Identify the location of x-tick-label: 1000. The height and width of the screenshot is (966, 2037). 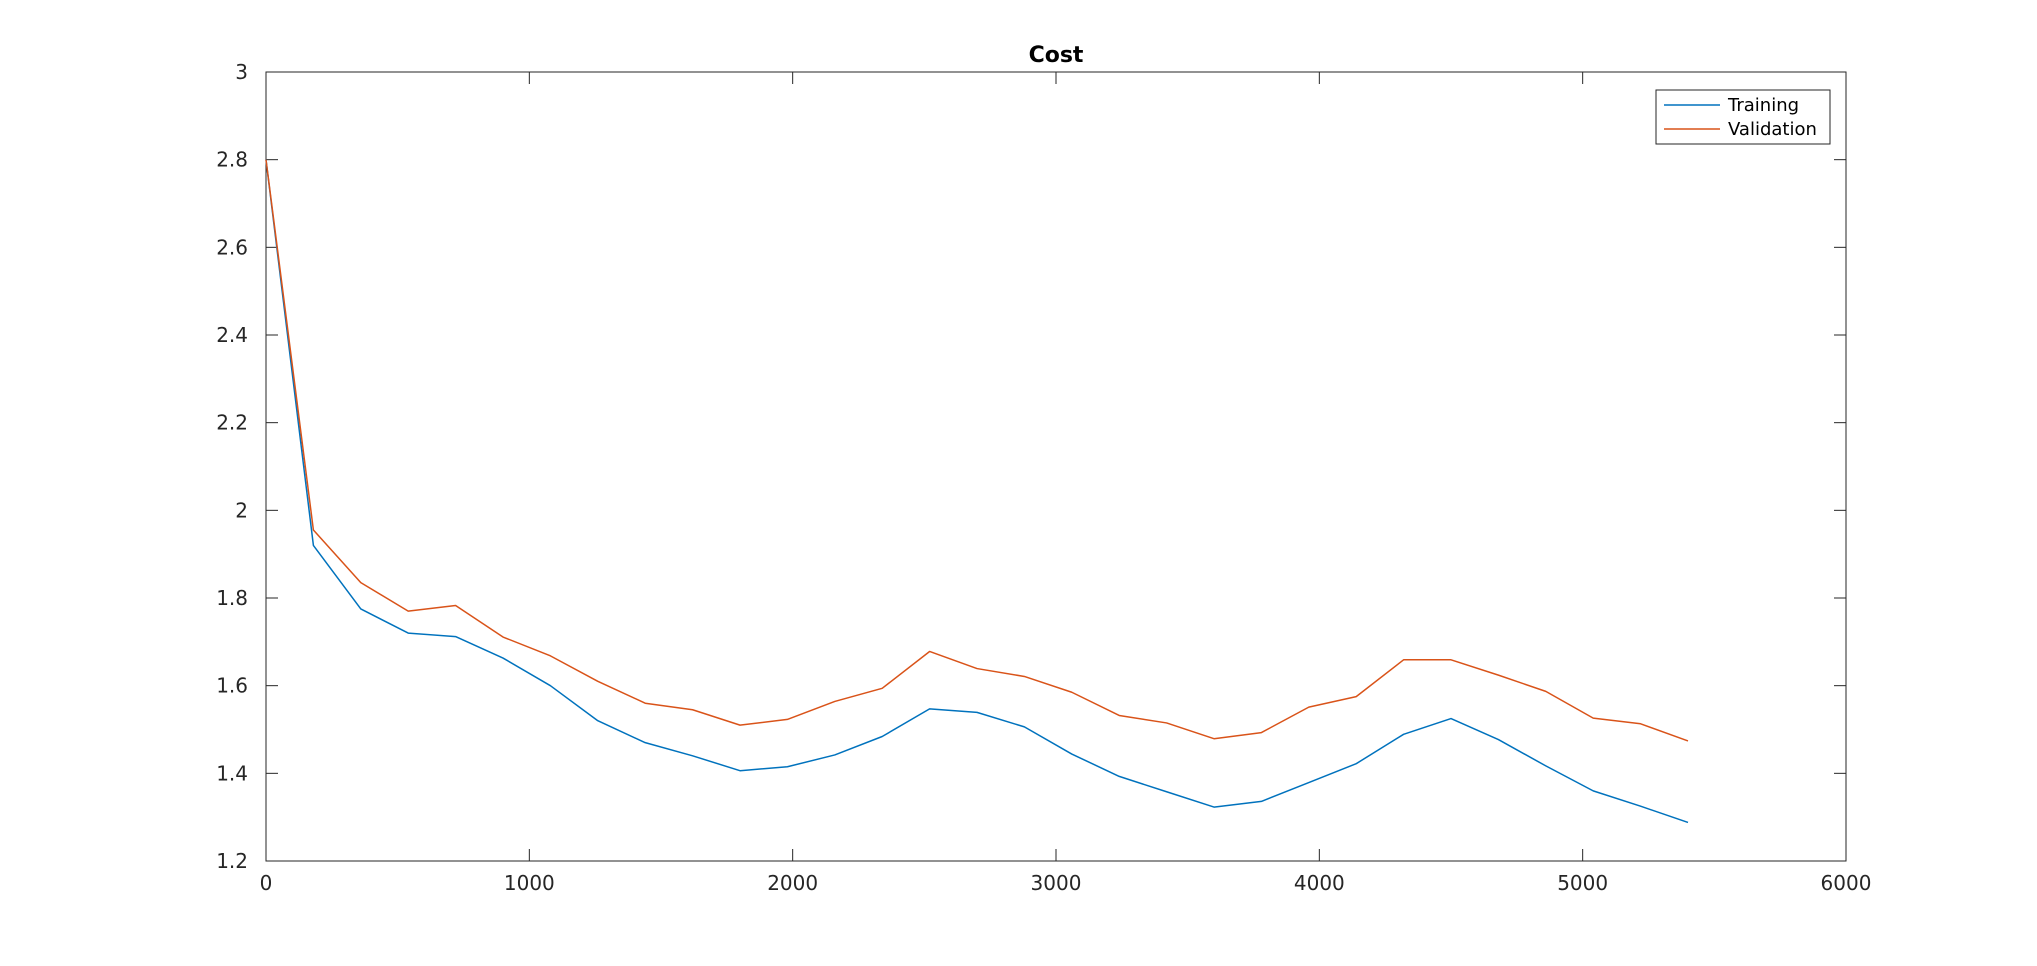
(529, 883).